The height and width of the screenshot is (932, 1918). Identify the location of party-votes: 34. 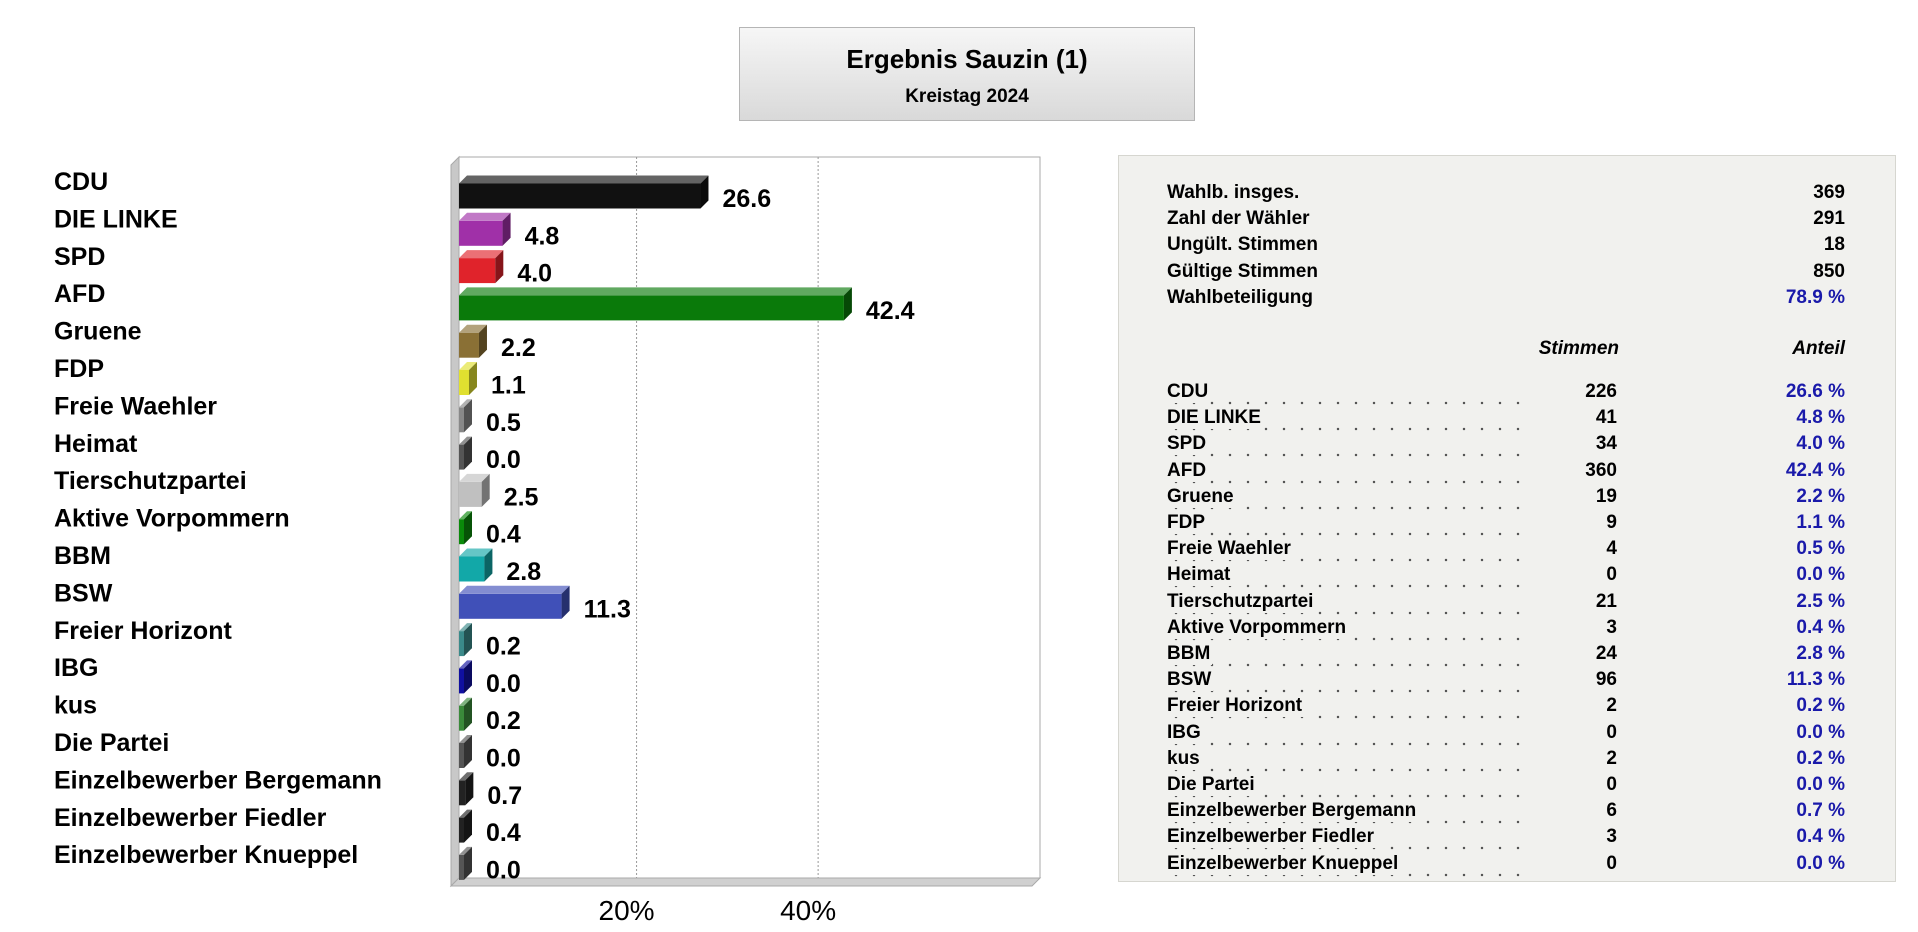
(1606, 444).